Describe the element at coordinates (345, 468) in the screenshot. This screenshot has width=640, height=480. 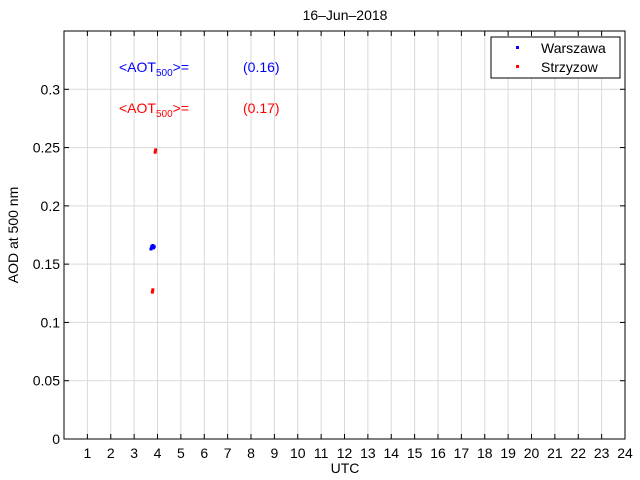
I see `x-axis-label: UTC` at that location.